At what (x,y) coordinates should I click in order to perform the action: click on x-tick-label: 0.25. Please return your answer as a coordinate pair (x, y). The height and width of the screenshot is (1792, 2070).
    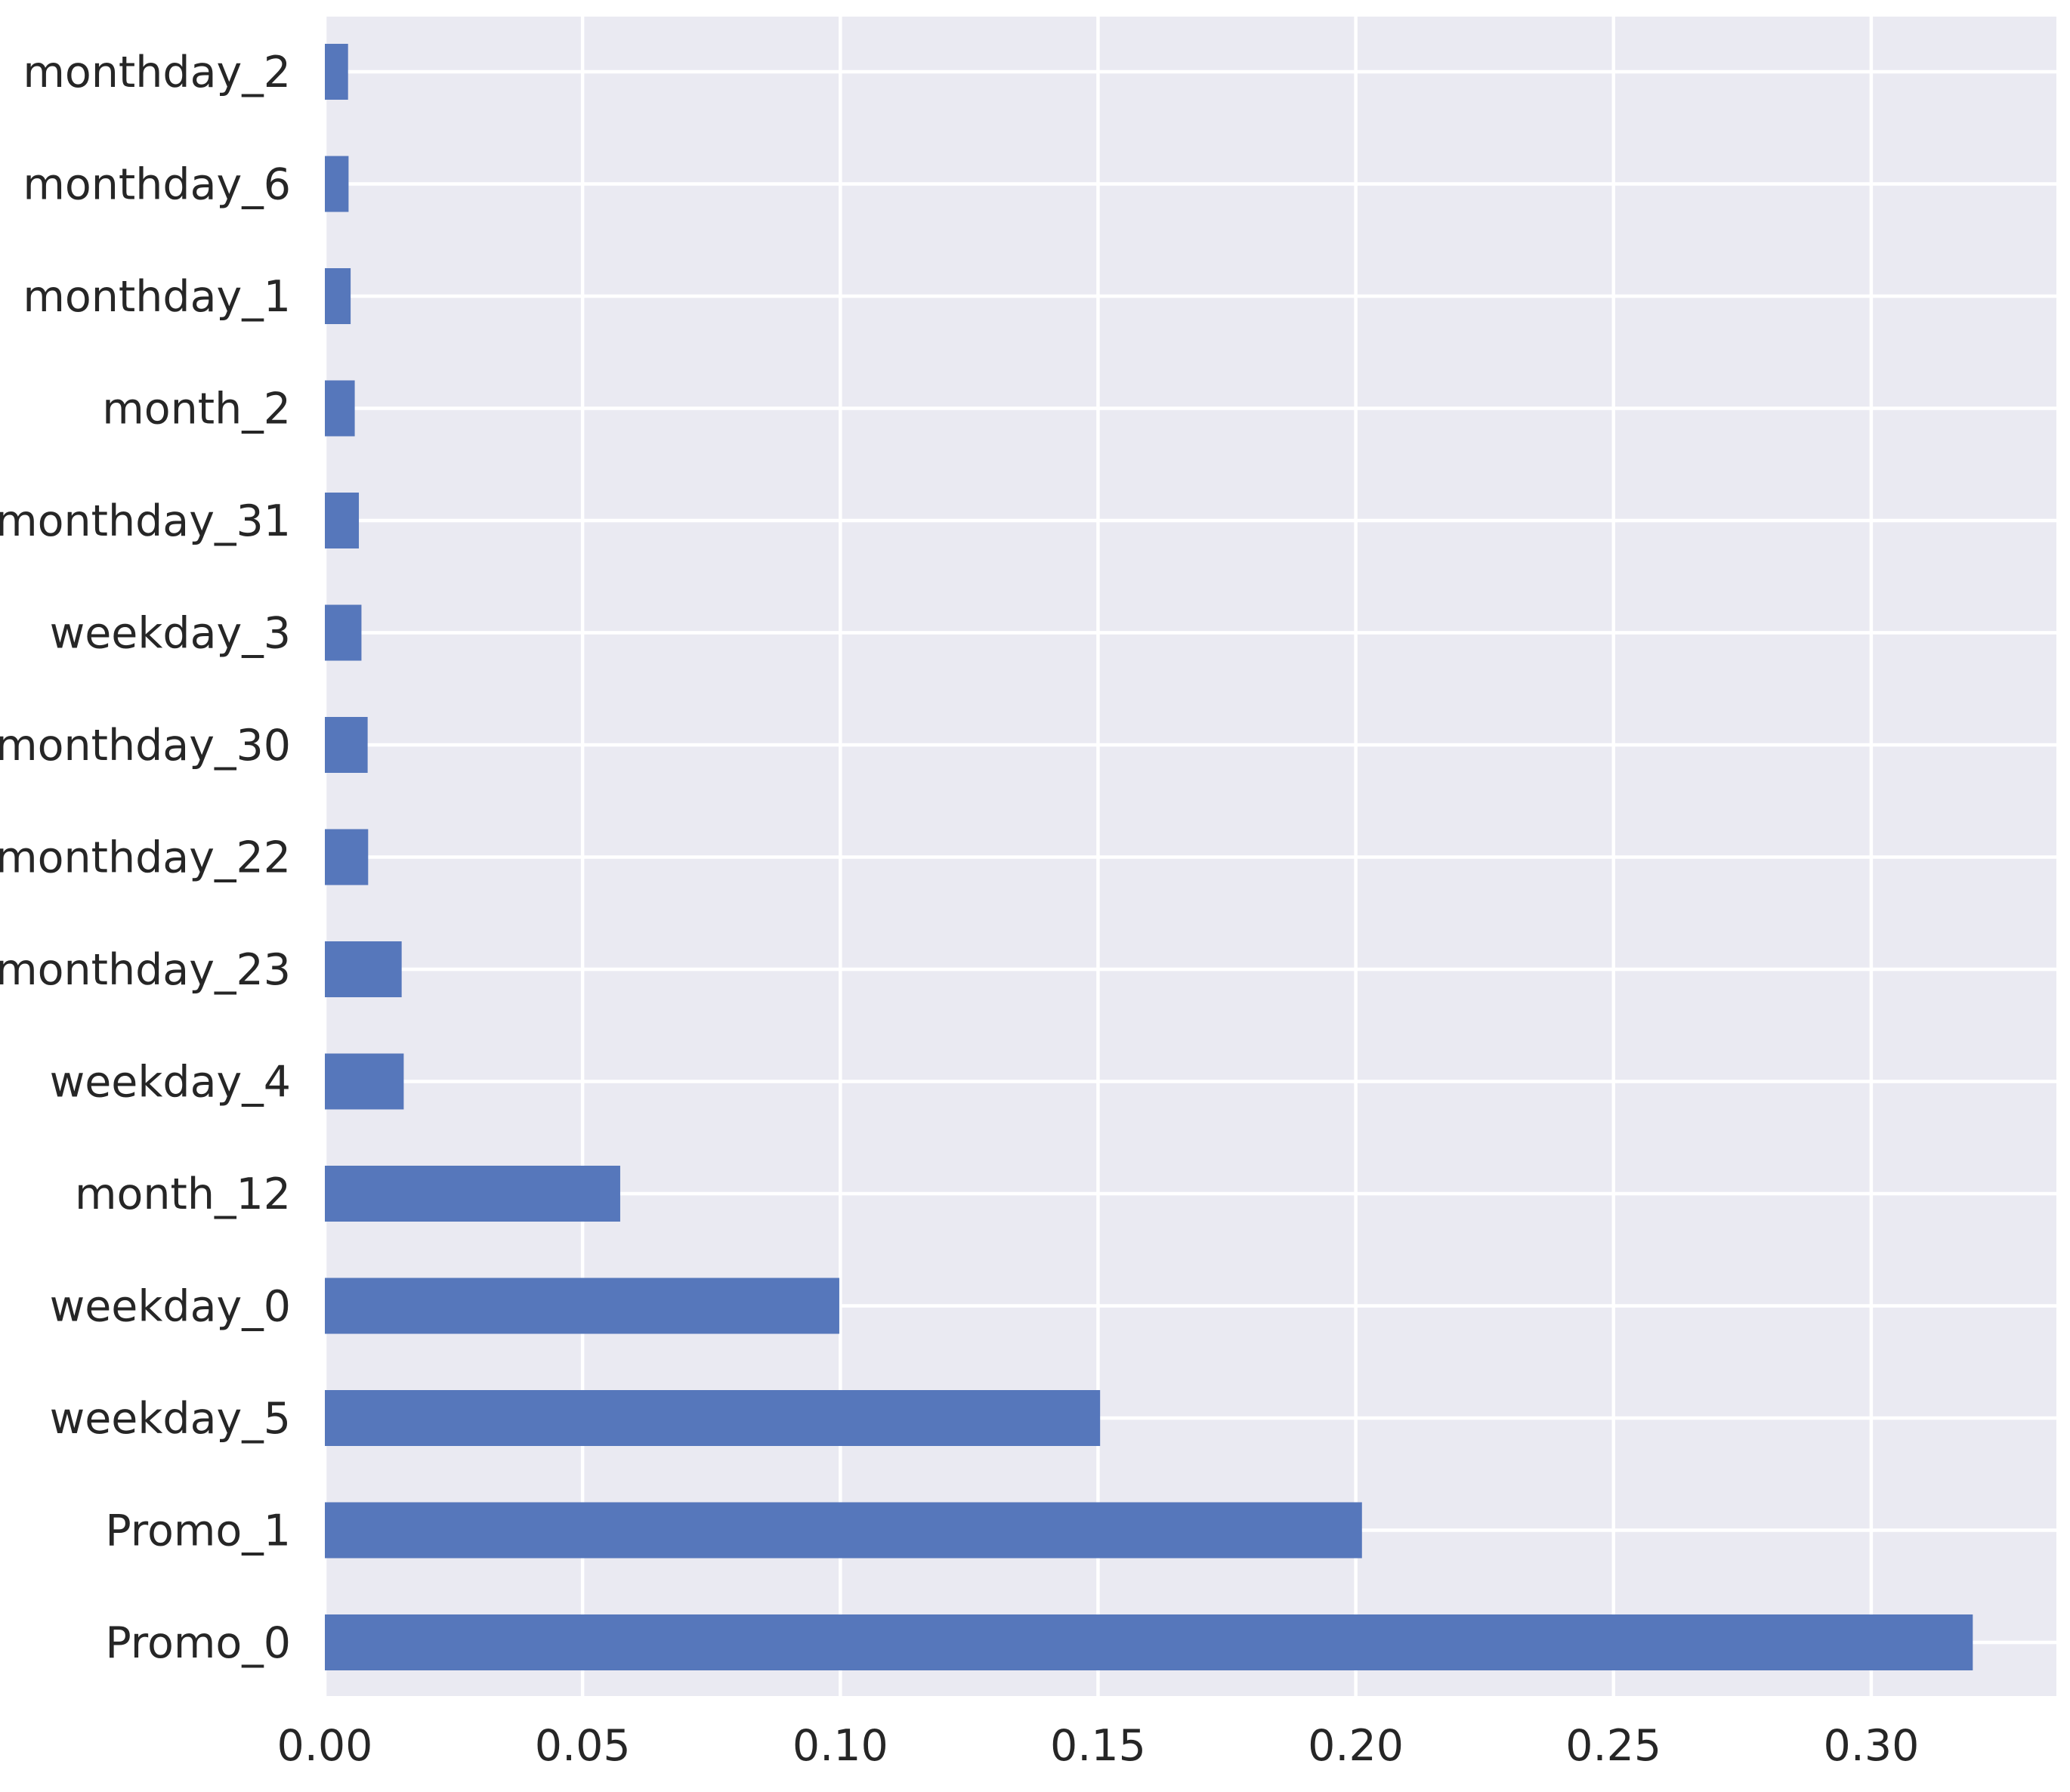
    Looking at the image, I should click on (1613, 1746).